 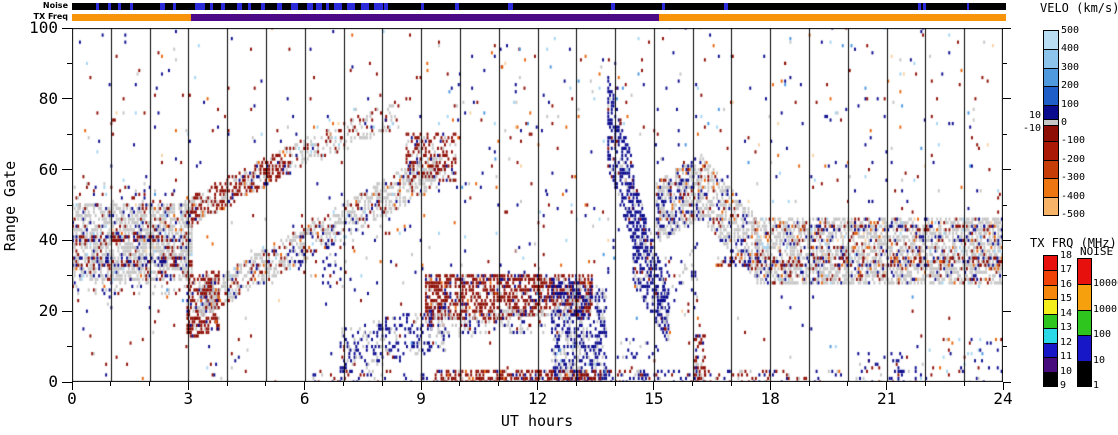 I want to click on noise-strip-label: Noise, so click(x=55, y=5).